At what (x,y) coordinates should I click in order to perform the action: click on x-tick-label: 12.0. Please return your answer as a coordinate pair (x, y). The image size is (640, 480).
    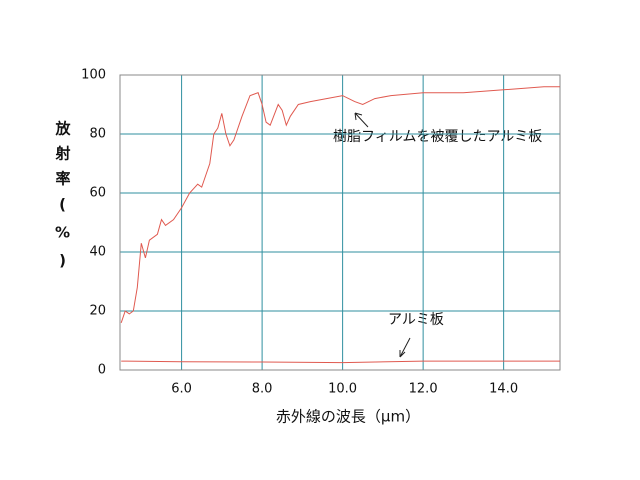
    Looking at the image, I should click on (423, 389).